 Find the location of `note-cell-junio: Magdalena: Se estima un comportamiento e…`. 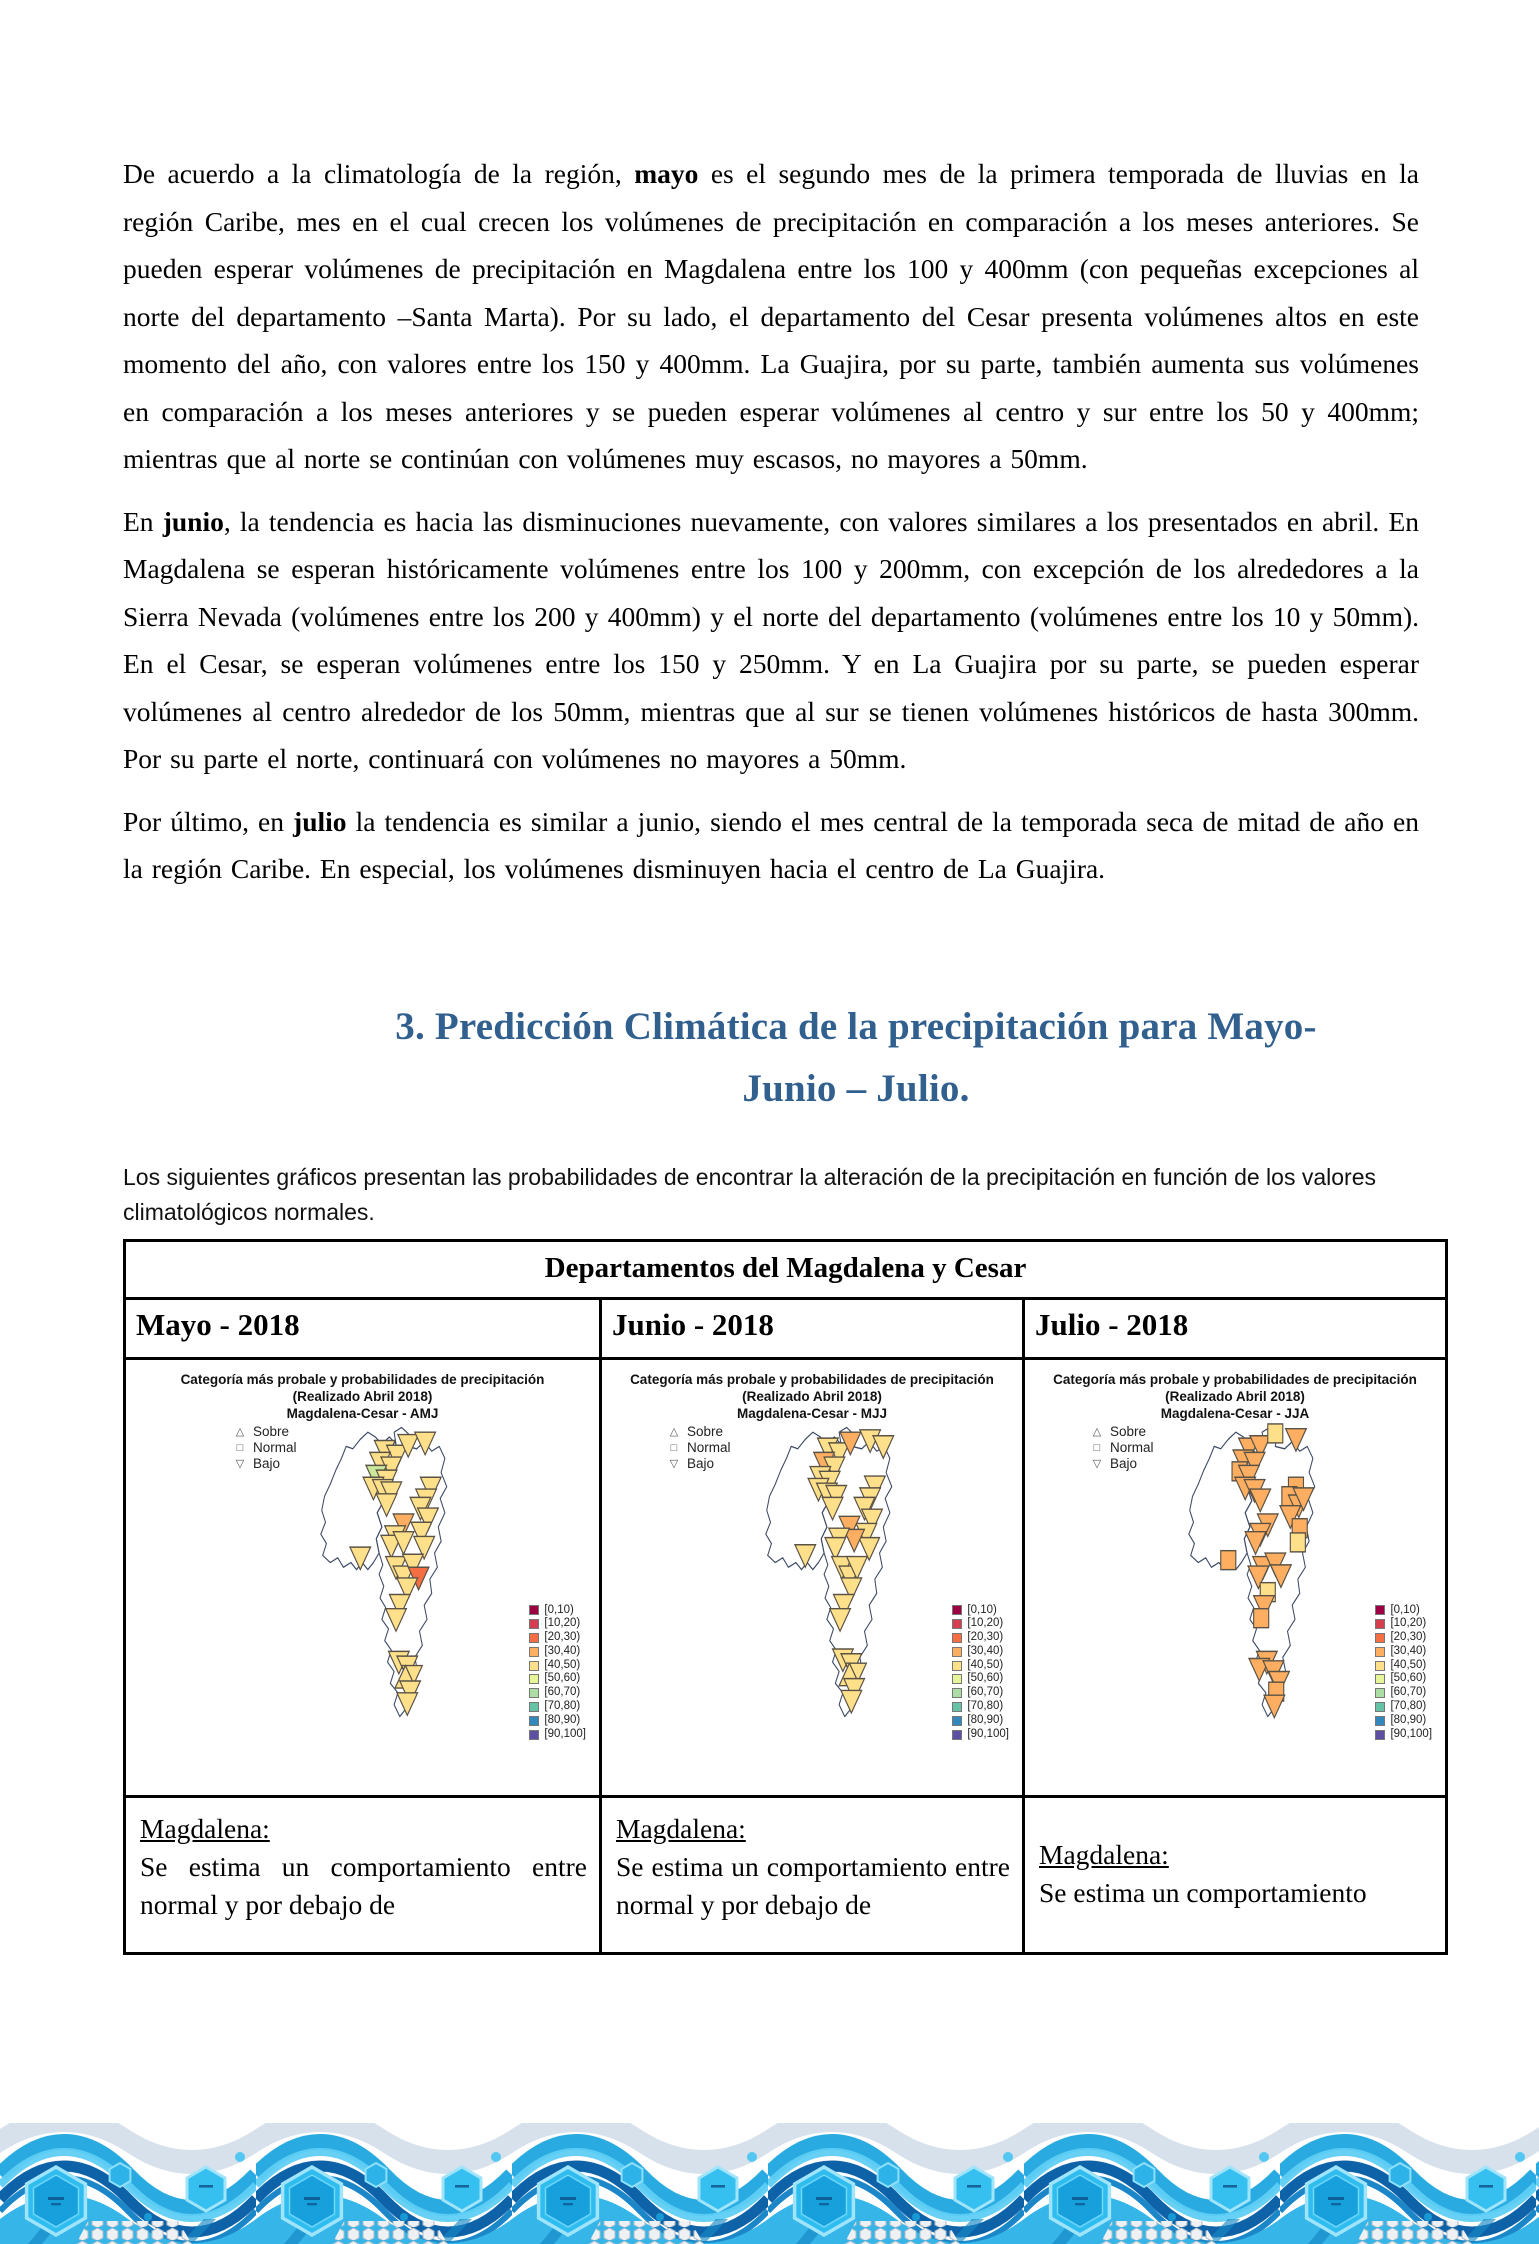

note-cell-junio: Magdalena: Se estima un comportamiento e… is located at coordinates (812, 1874).